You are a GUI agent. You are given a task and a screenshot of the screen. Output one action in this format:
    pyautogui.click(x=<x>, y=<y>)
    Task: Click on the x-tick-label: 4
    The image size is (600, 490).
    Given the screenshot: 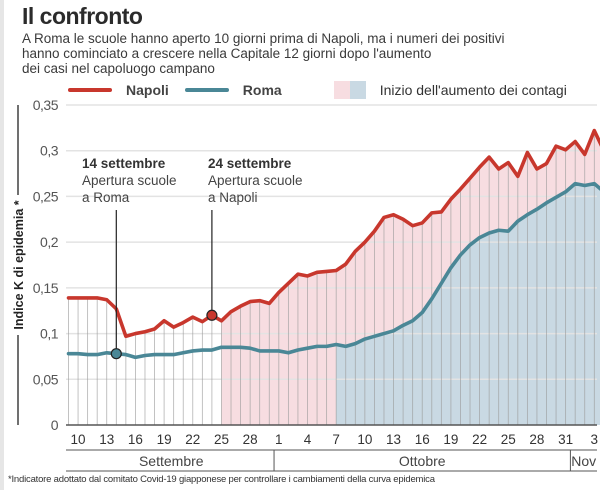 What is the action you would take?
    pyautogui.click(x=308, y=439)
    